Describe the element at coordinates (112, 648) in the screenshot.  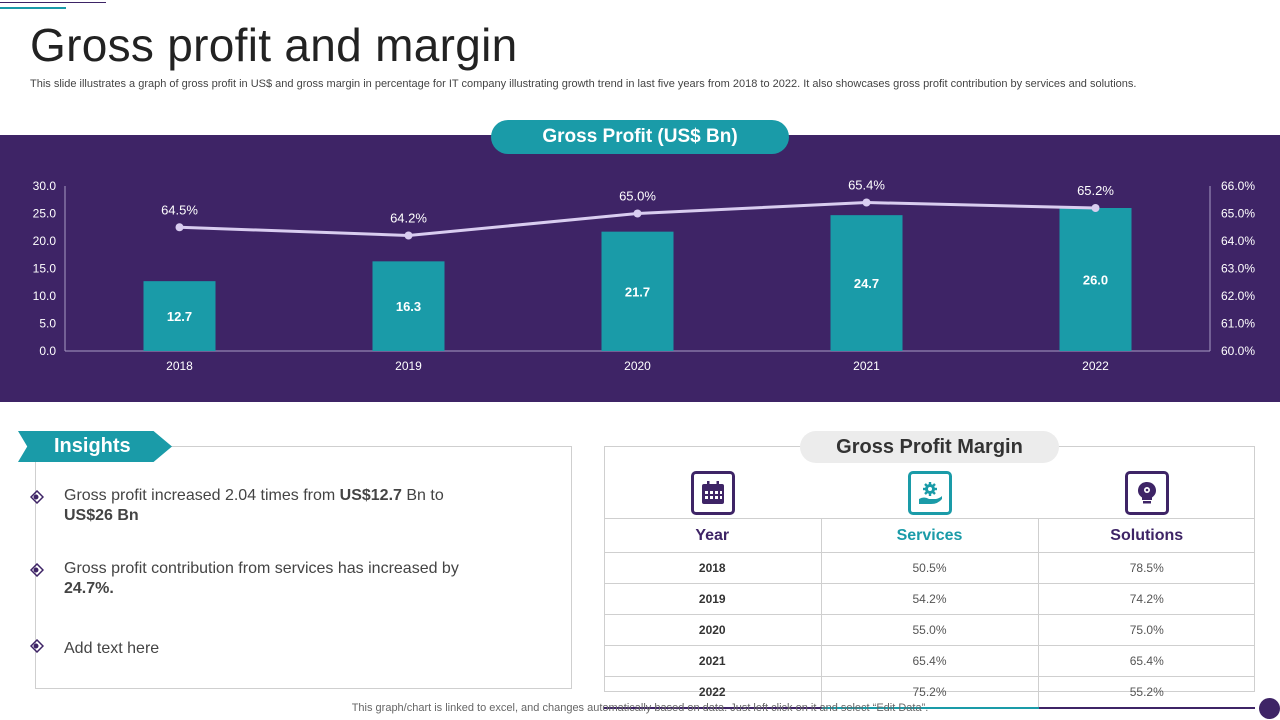
I see `placeholder-text: Add text here` at that location.